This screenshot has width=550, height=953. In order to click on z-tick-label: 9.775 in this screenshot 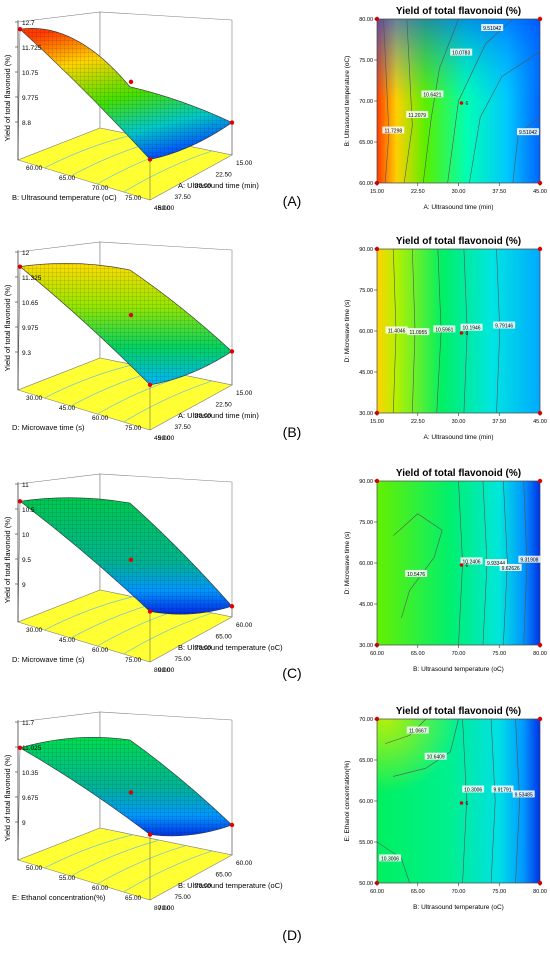, I will do `click(30, 98)`.